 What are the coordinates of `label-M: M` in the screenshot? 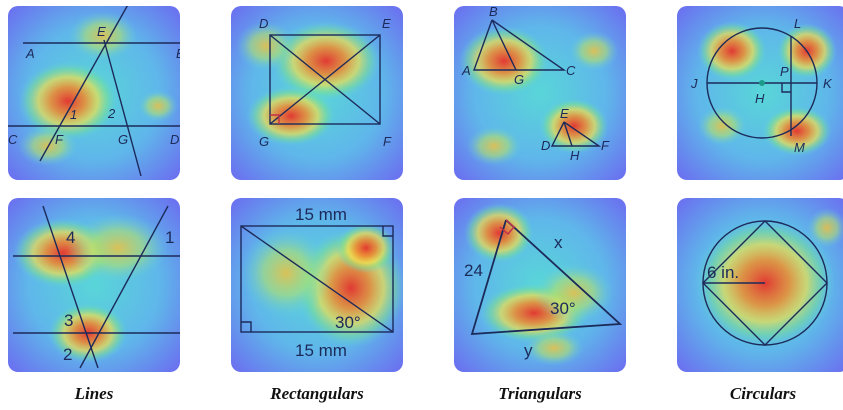 It's located at (799, 147).